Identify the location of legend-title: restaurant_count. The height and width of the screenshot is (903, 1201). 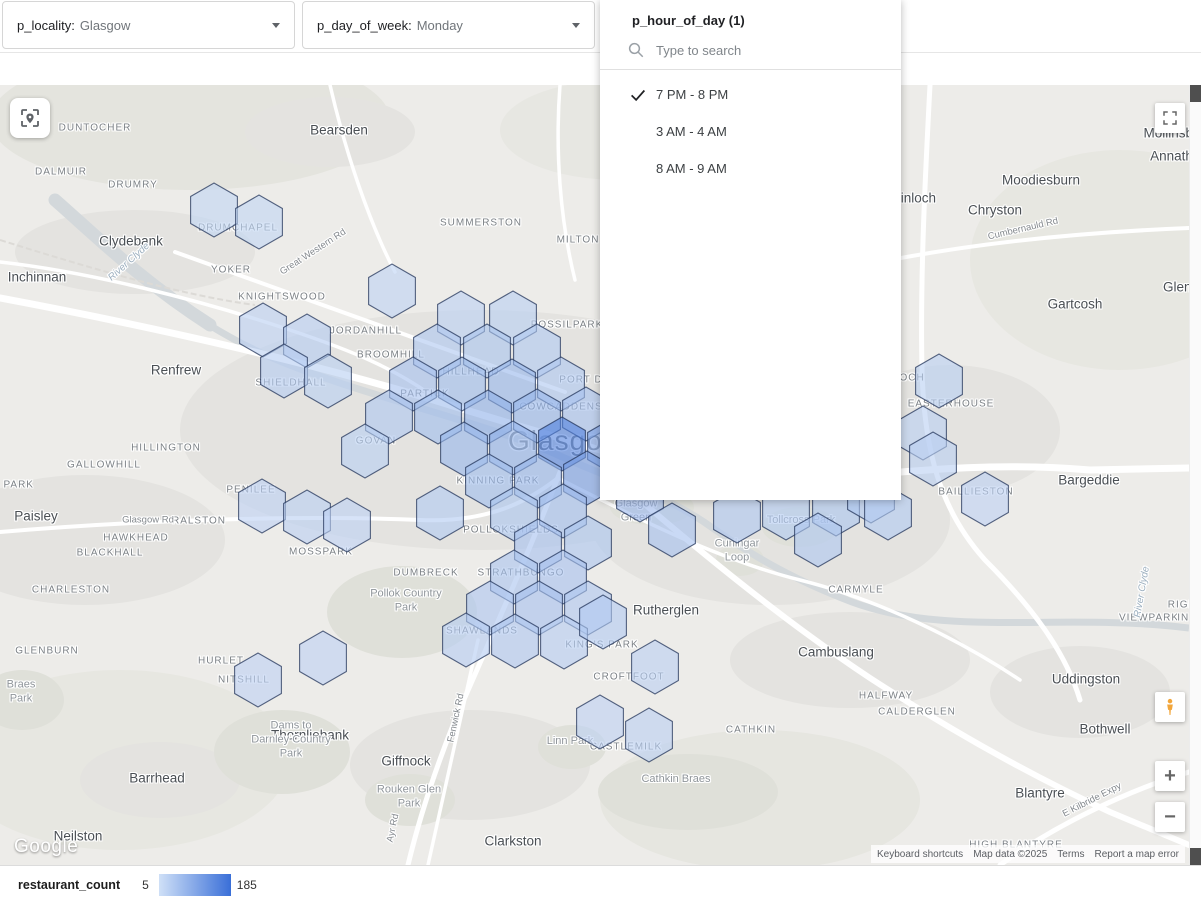
(69, 884).